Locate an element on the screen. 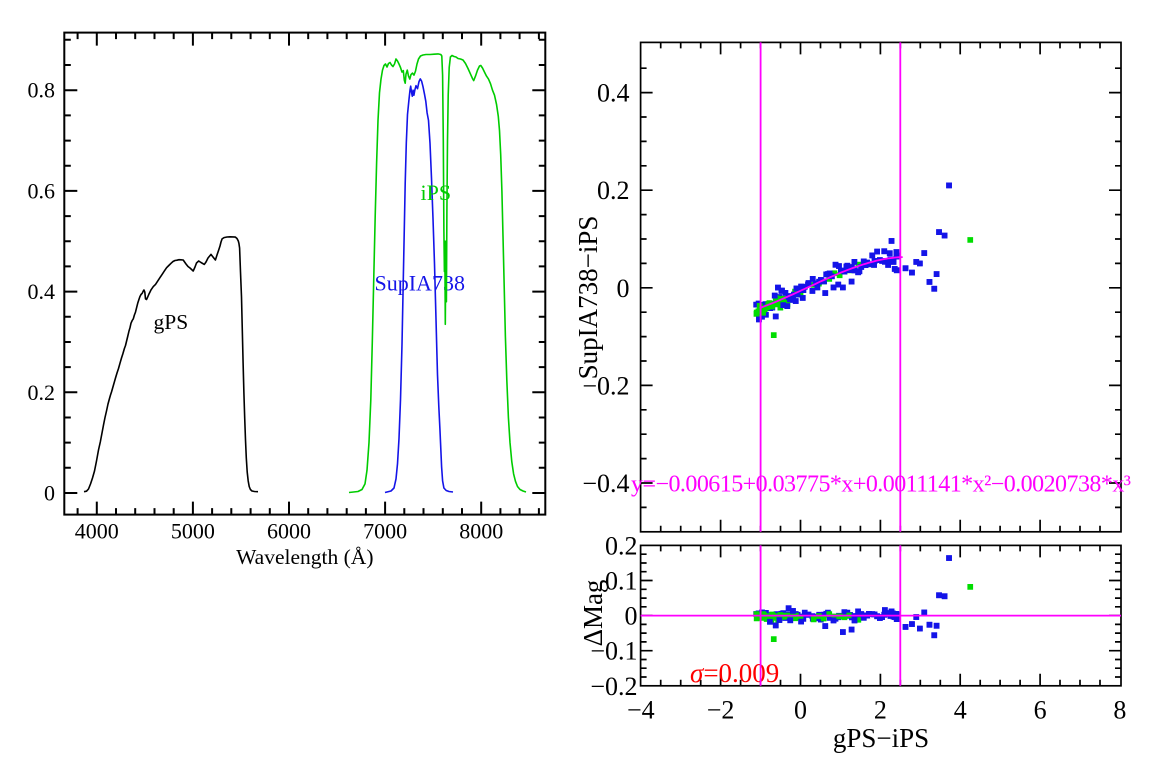  svg-text: 6000 is located at coordinates (289, 531).